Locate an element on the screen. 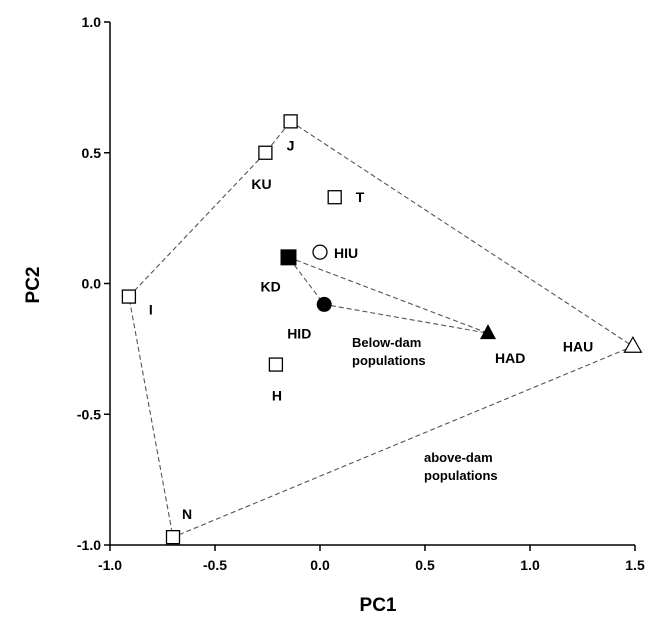 This screenshot has width=652, height=622. x-tick-label: -0.5 is located at coordinates (215, 565).